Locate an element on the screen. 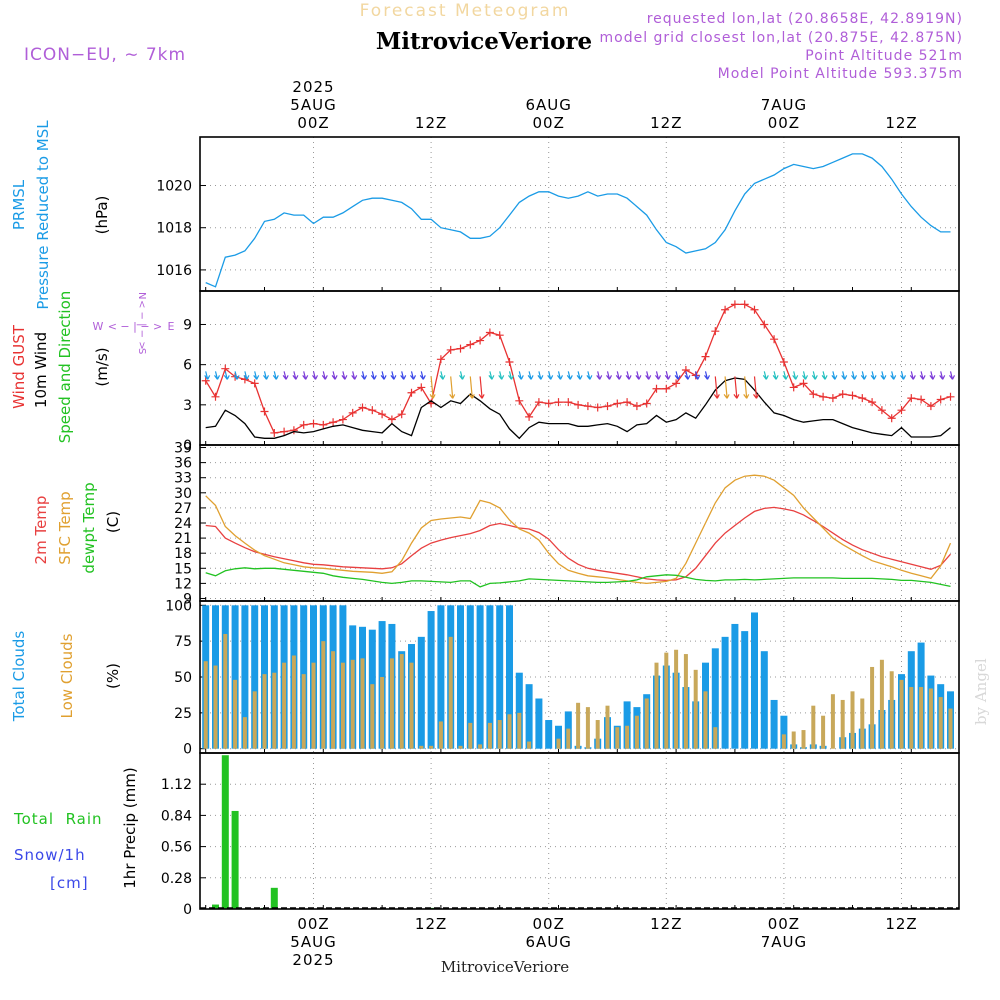  dewpt-temp-label: dewpt Temp is located at coordinates (89, 527).